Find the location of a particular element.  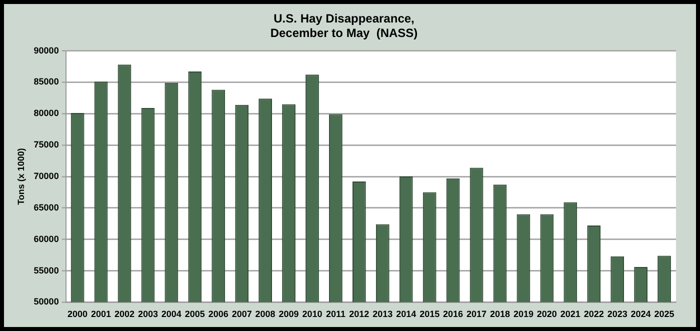

x-tick-label: 2015 is located at coordinates (430, 314).